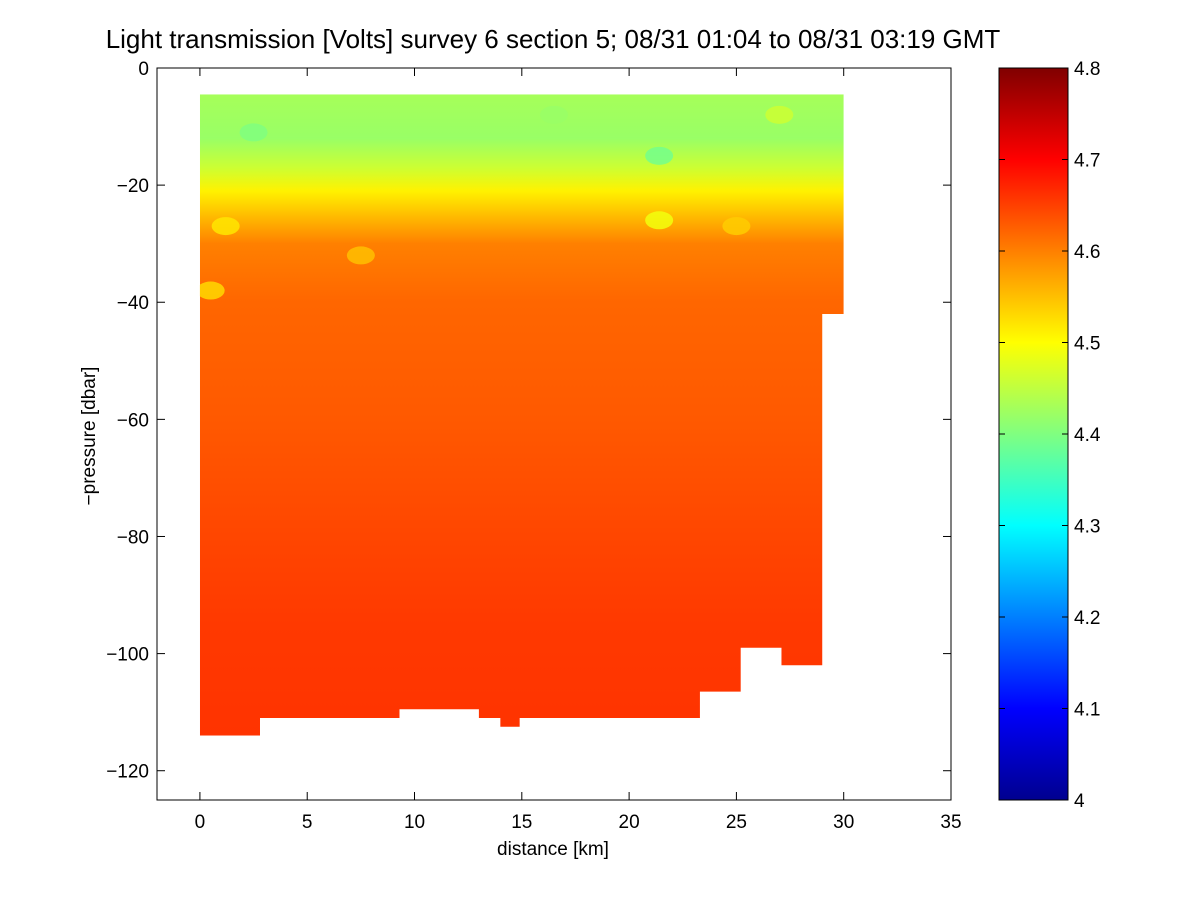 This screenshot has height=901, width=1201. Describe the element at coordinates (127, 655) in the screenshot. I see `y-tick-label: −100` at that location.